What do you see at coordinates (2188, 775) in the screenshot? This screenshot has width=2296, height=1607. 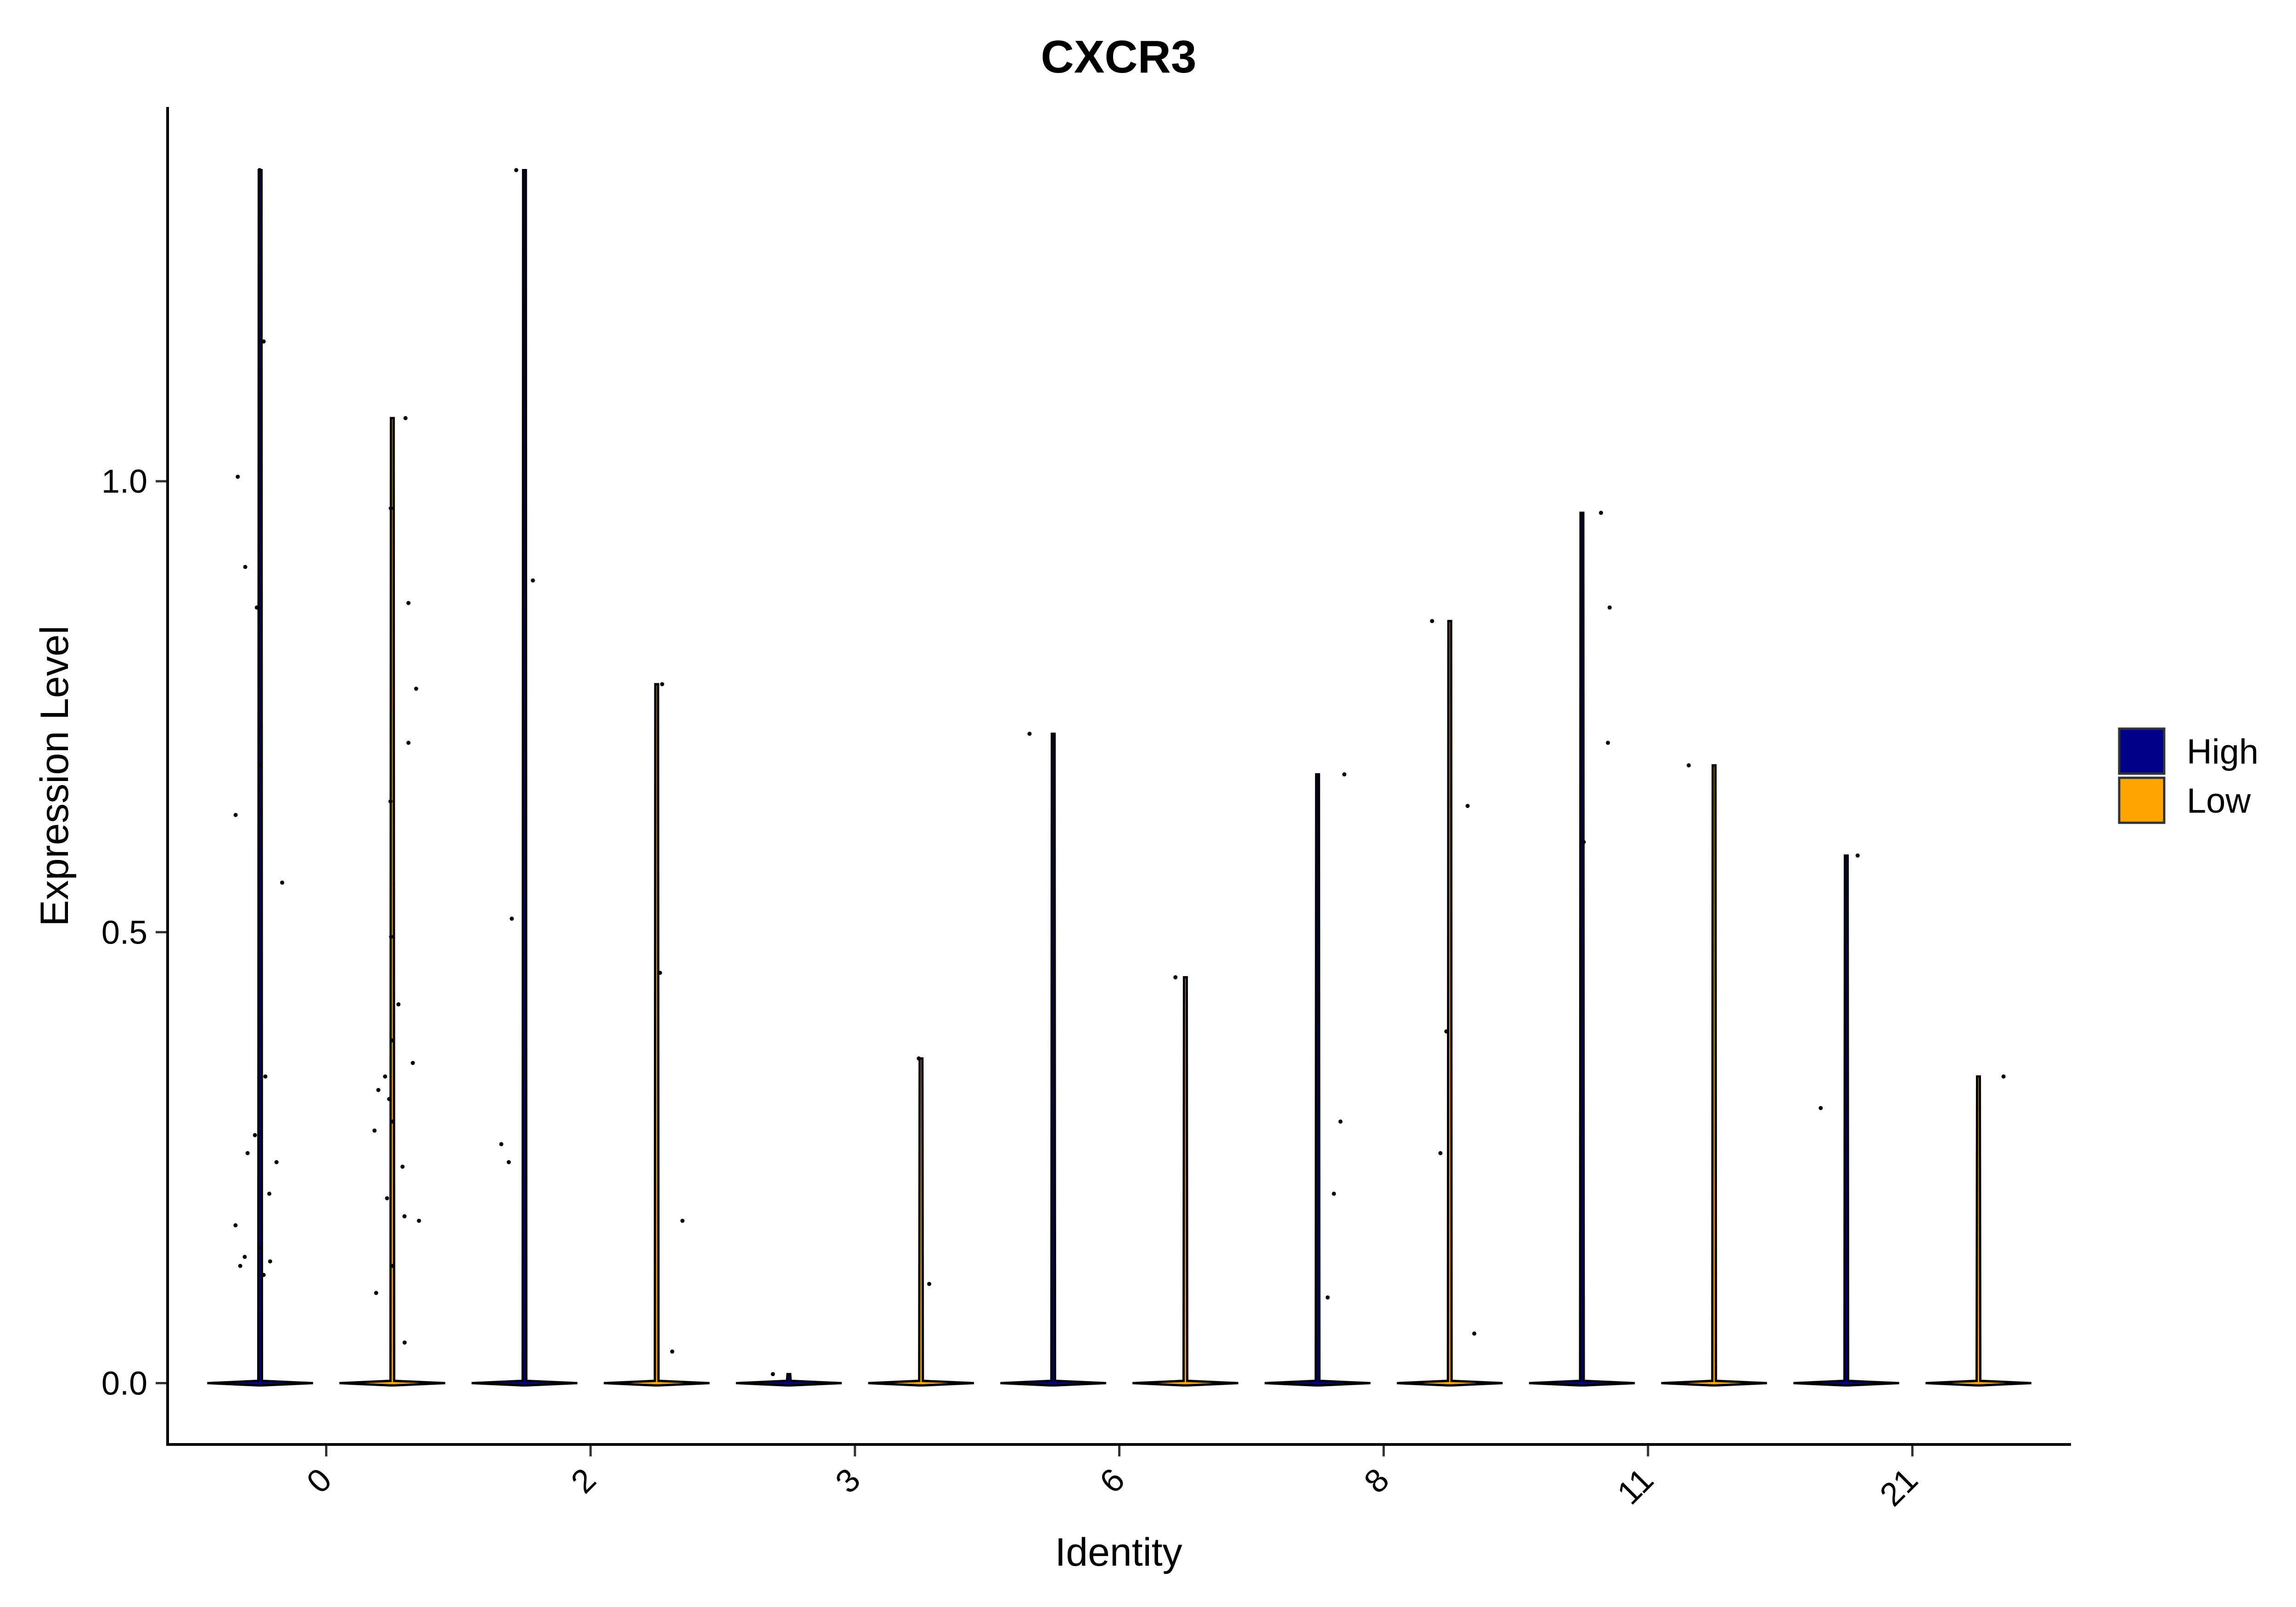 I see `legend: High Low` at bounding box center [2188, 775].